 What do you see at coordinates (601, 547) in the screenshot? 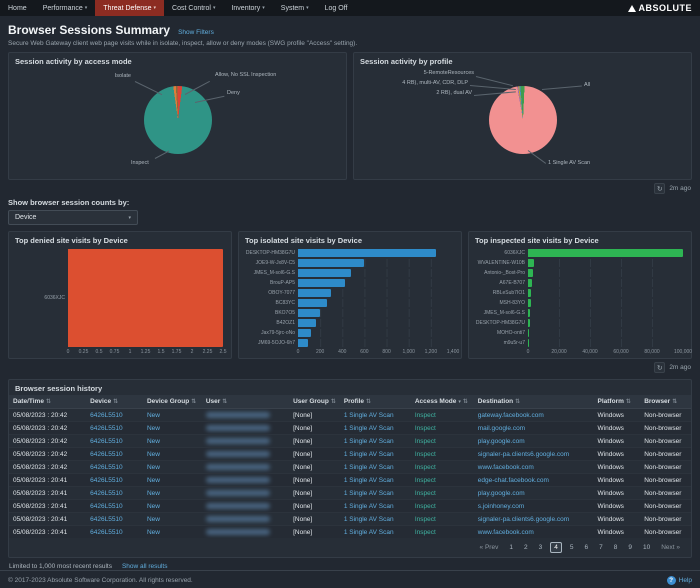
I see `page-button-7: 7` at bounding box center [601, 547].